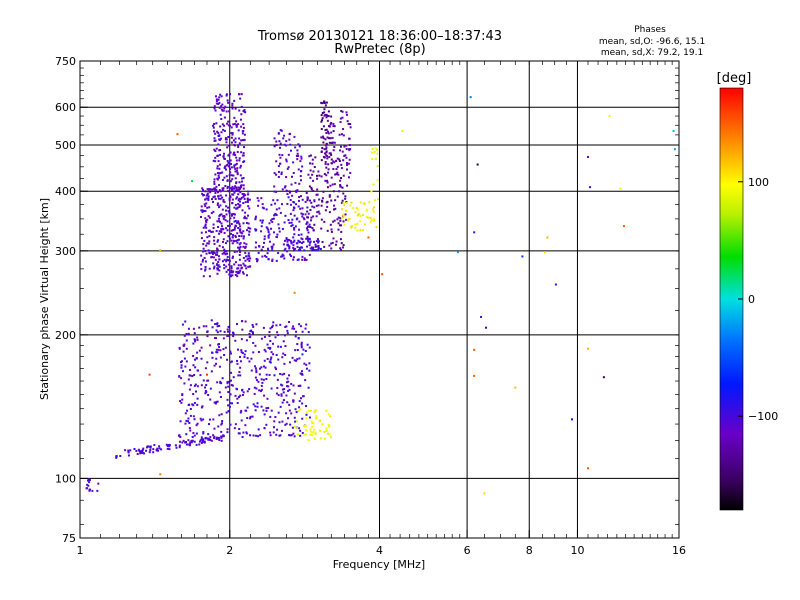  I want to click on chart-title: Tromsø 20130121 18:36:00–18:37:43, so click(379, 36).